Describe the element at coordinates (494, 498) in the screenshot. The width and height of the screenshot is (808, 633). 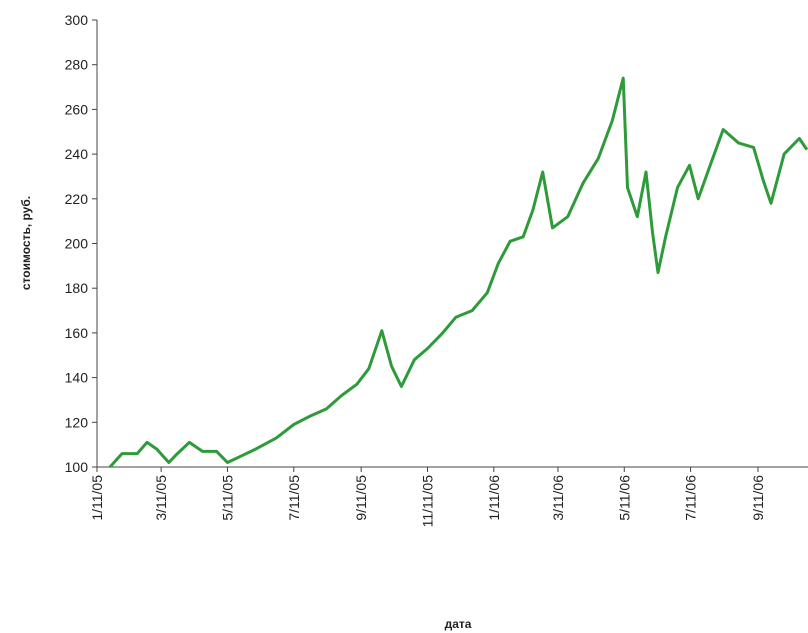
I see `x-tick-label: 1/11/06` at that location.